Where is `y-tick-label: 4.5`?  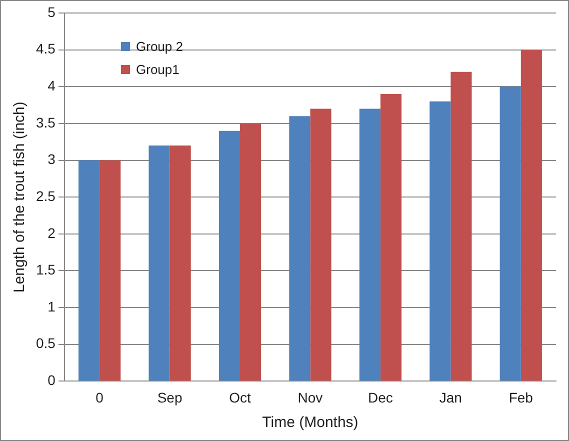 y-tick-label: 4.5 is located at coordinates (46, 48).